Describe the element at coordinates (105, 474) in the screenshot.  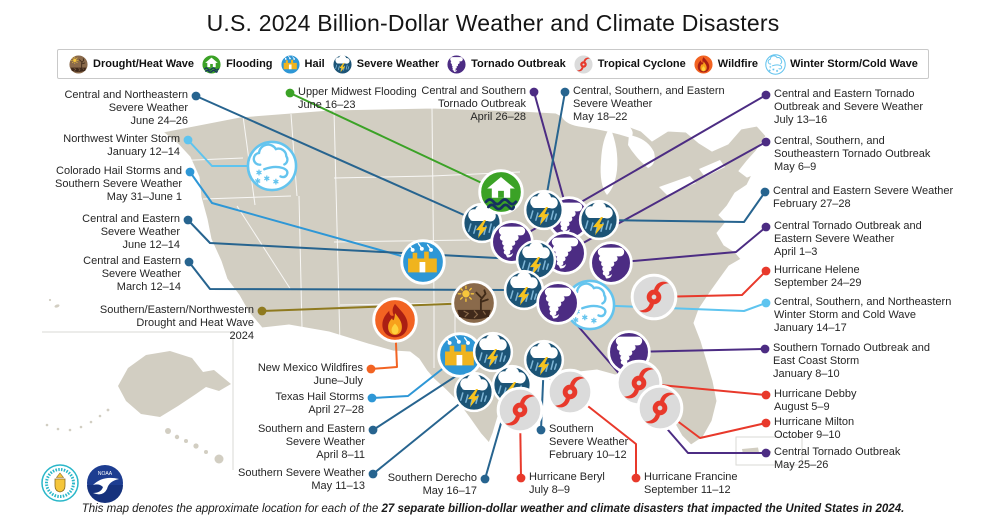
I see `noaa-logo-text: NOAA` at that location.